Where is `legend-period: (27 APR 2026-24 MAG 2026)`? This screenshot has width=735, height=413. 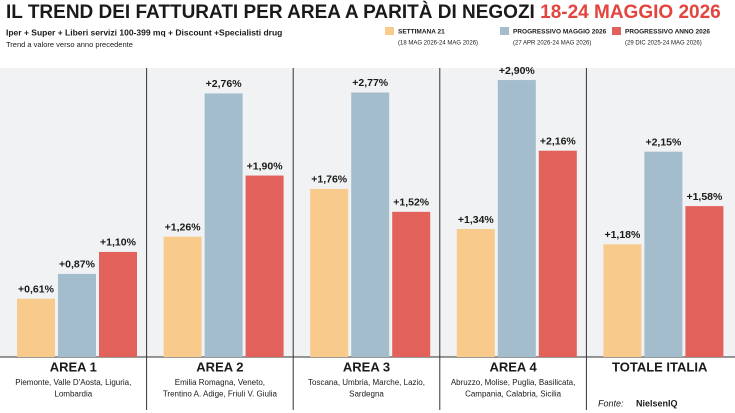
legend-period: (27 APR 2026-24 MAG 2026) is located at coordinates (552, 44).